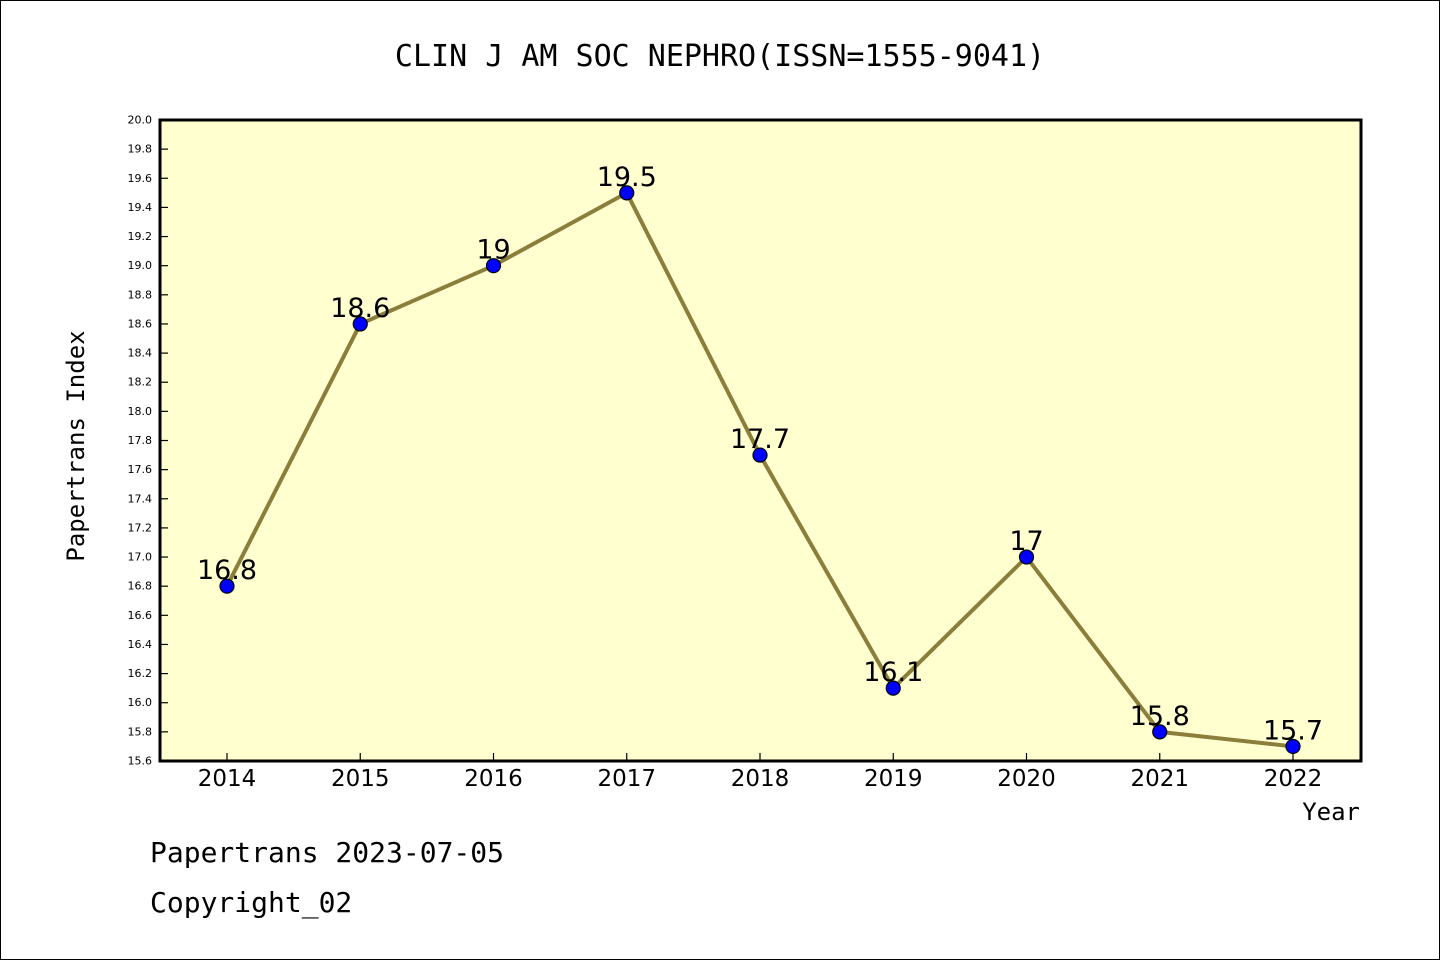  I want to click on y-tick-label: 16.6, so click(140, 615).